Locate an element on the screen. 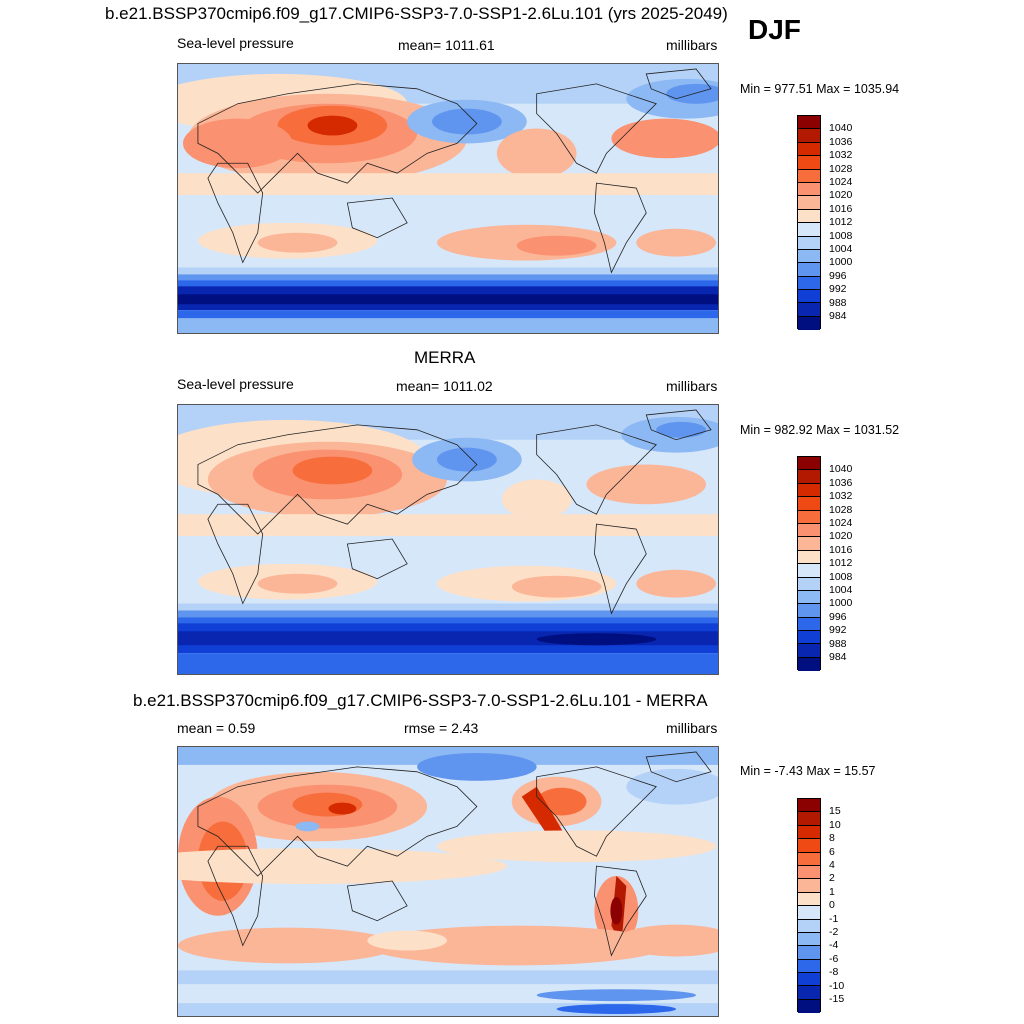 Image resolution: width=1024 pixels, height=1024 pixels. panel-2-mean-label: mean= 1011.02 is located at coordinates (444, 386).